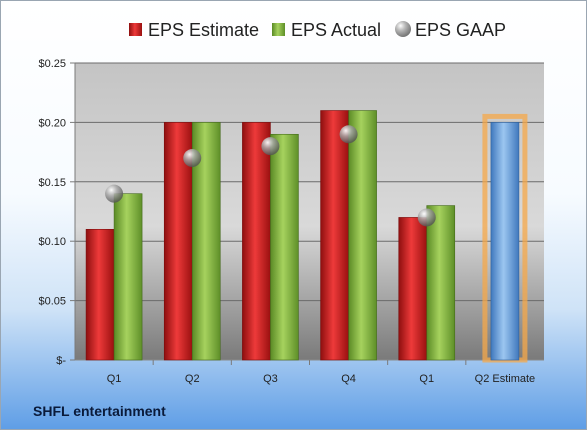 This screenshot has height=430, width=587. What do you see at coordinates (52, 64) in the screenshot?
I see `y-tick-label: $0.25` at bounding box center [52, 64].